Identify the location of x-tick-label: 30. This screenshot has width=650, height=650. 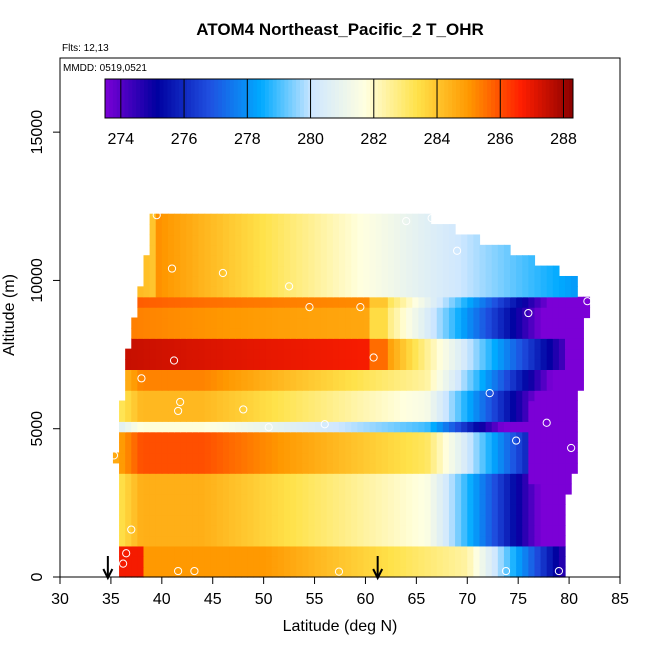
(60, 599).